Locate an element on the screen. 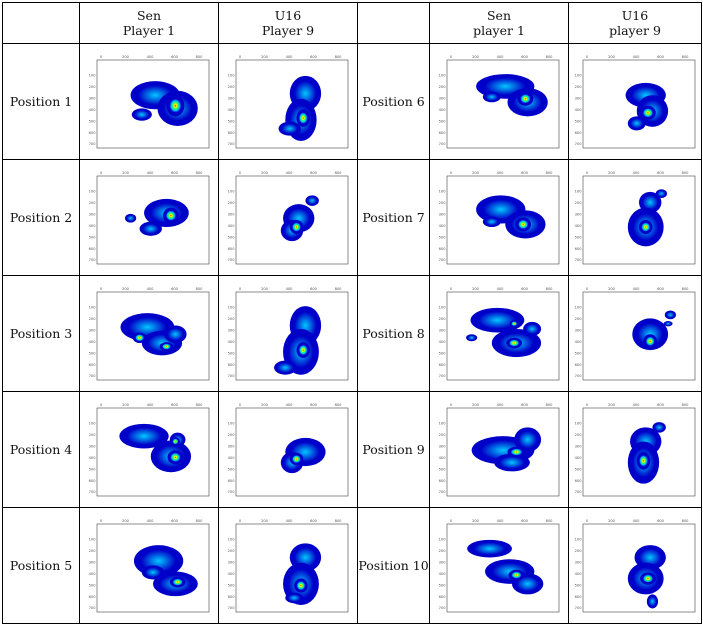  header-player: Player 9 is located at coordinates (288, 30).